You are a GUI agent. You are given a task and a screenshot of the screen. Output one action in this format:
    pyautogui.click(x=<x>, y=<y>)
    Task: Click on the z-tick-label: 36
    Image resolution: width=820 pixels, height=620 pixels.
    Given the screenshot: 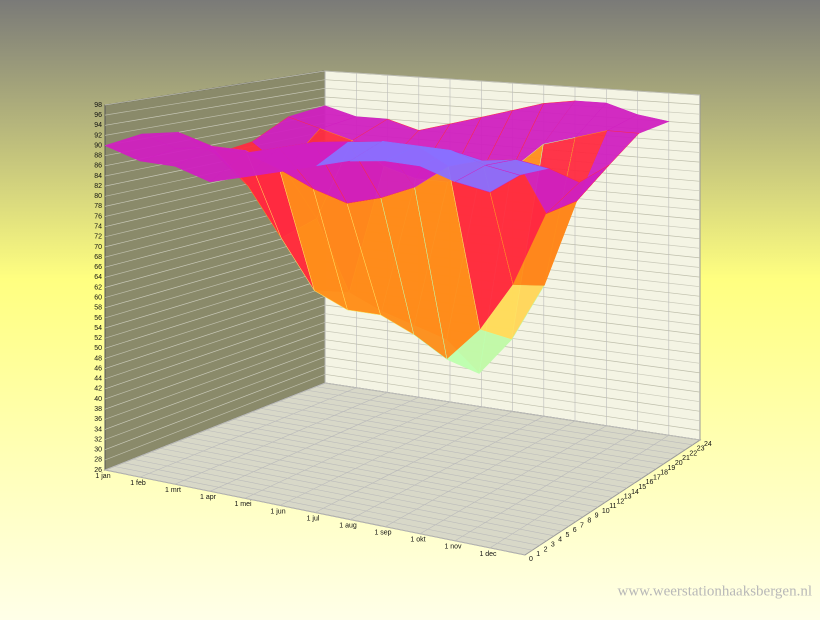 What is the action you would take?
    pyautogui.click(x=98, y=419)
    